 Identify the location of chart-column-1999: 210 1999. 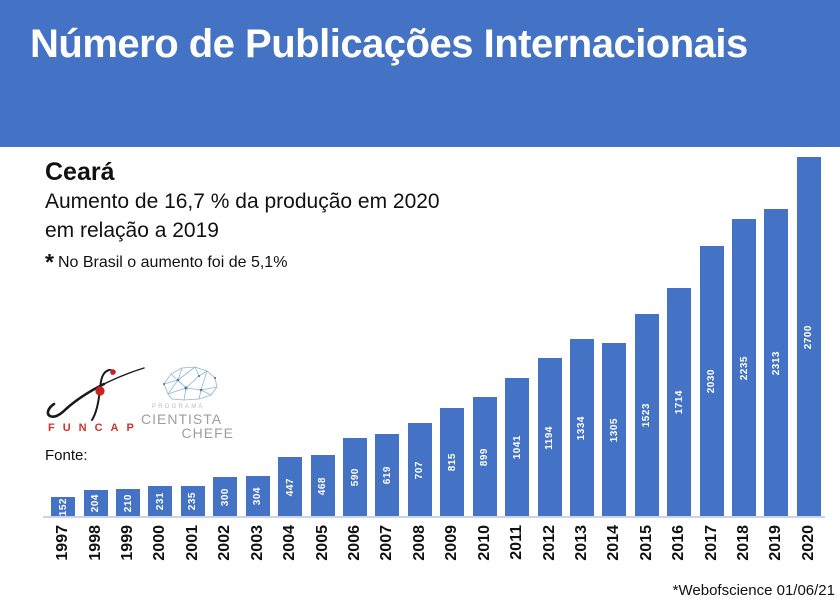
(128, 360).